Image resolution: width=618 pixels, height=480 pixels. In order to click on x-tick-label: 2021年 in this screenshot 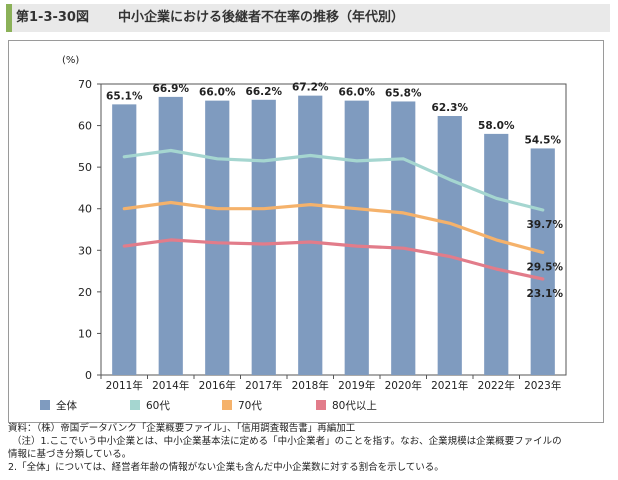, I will do `click(449, 385)`.